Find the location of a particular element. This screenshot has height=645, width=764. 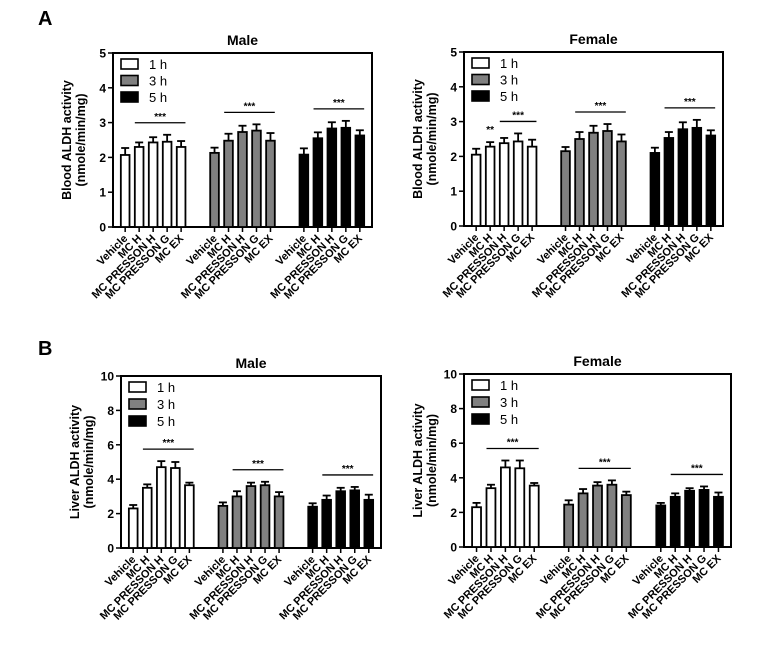

y-tick-label: 5 is located at coordinates (102, 54).